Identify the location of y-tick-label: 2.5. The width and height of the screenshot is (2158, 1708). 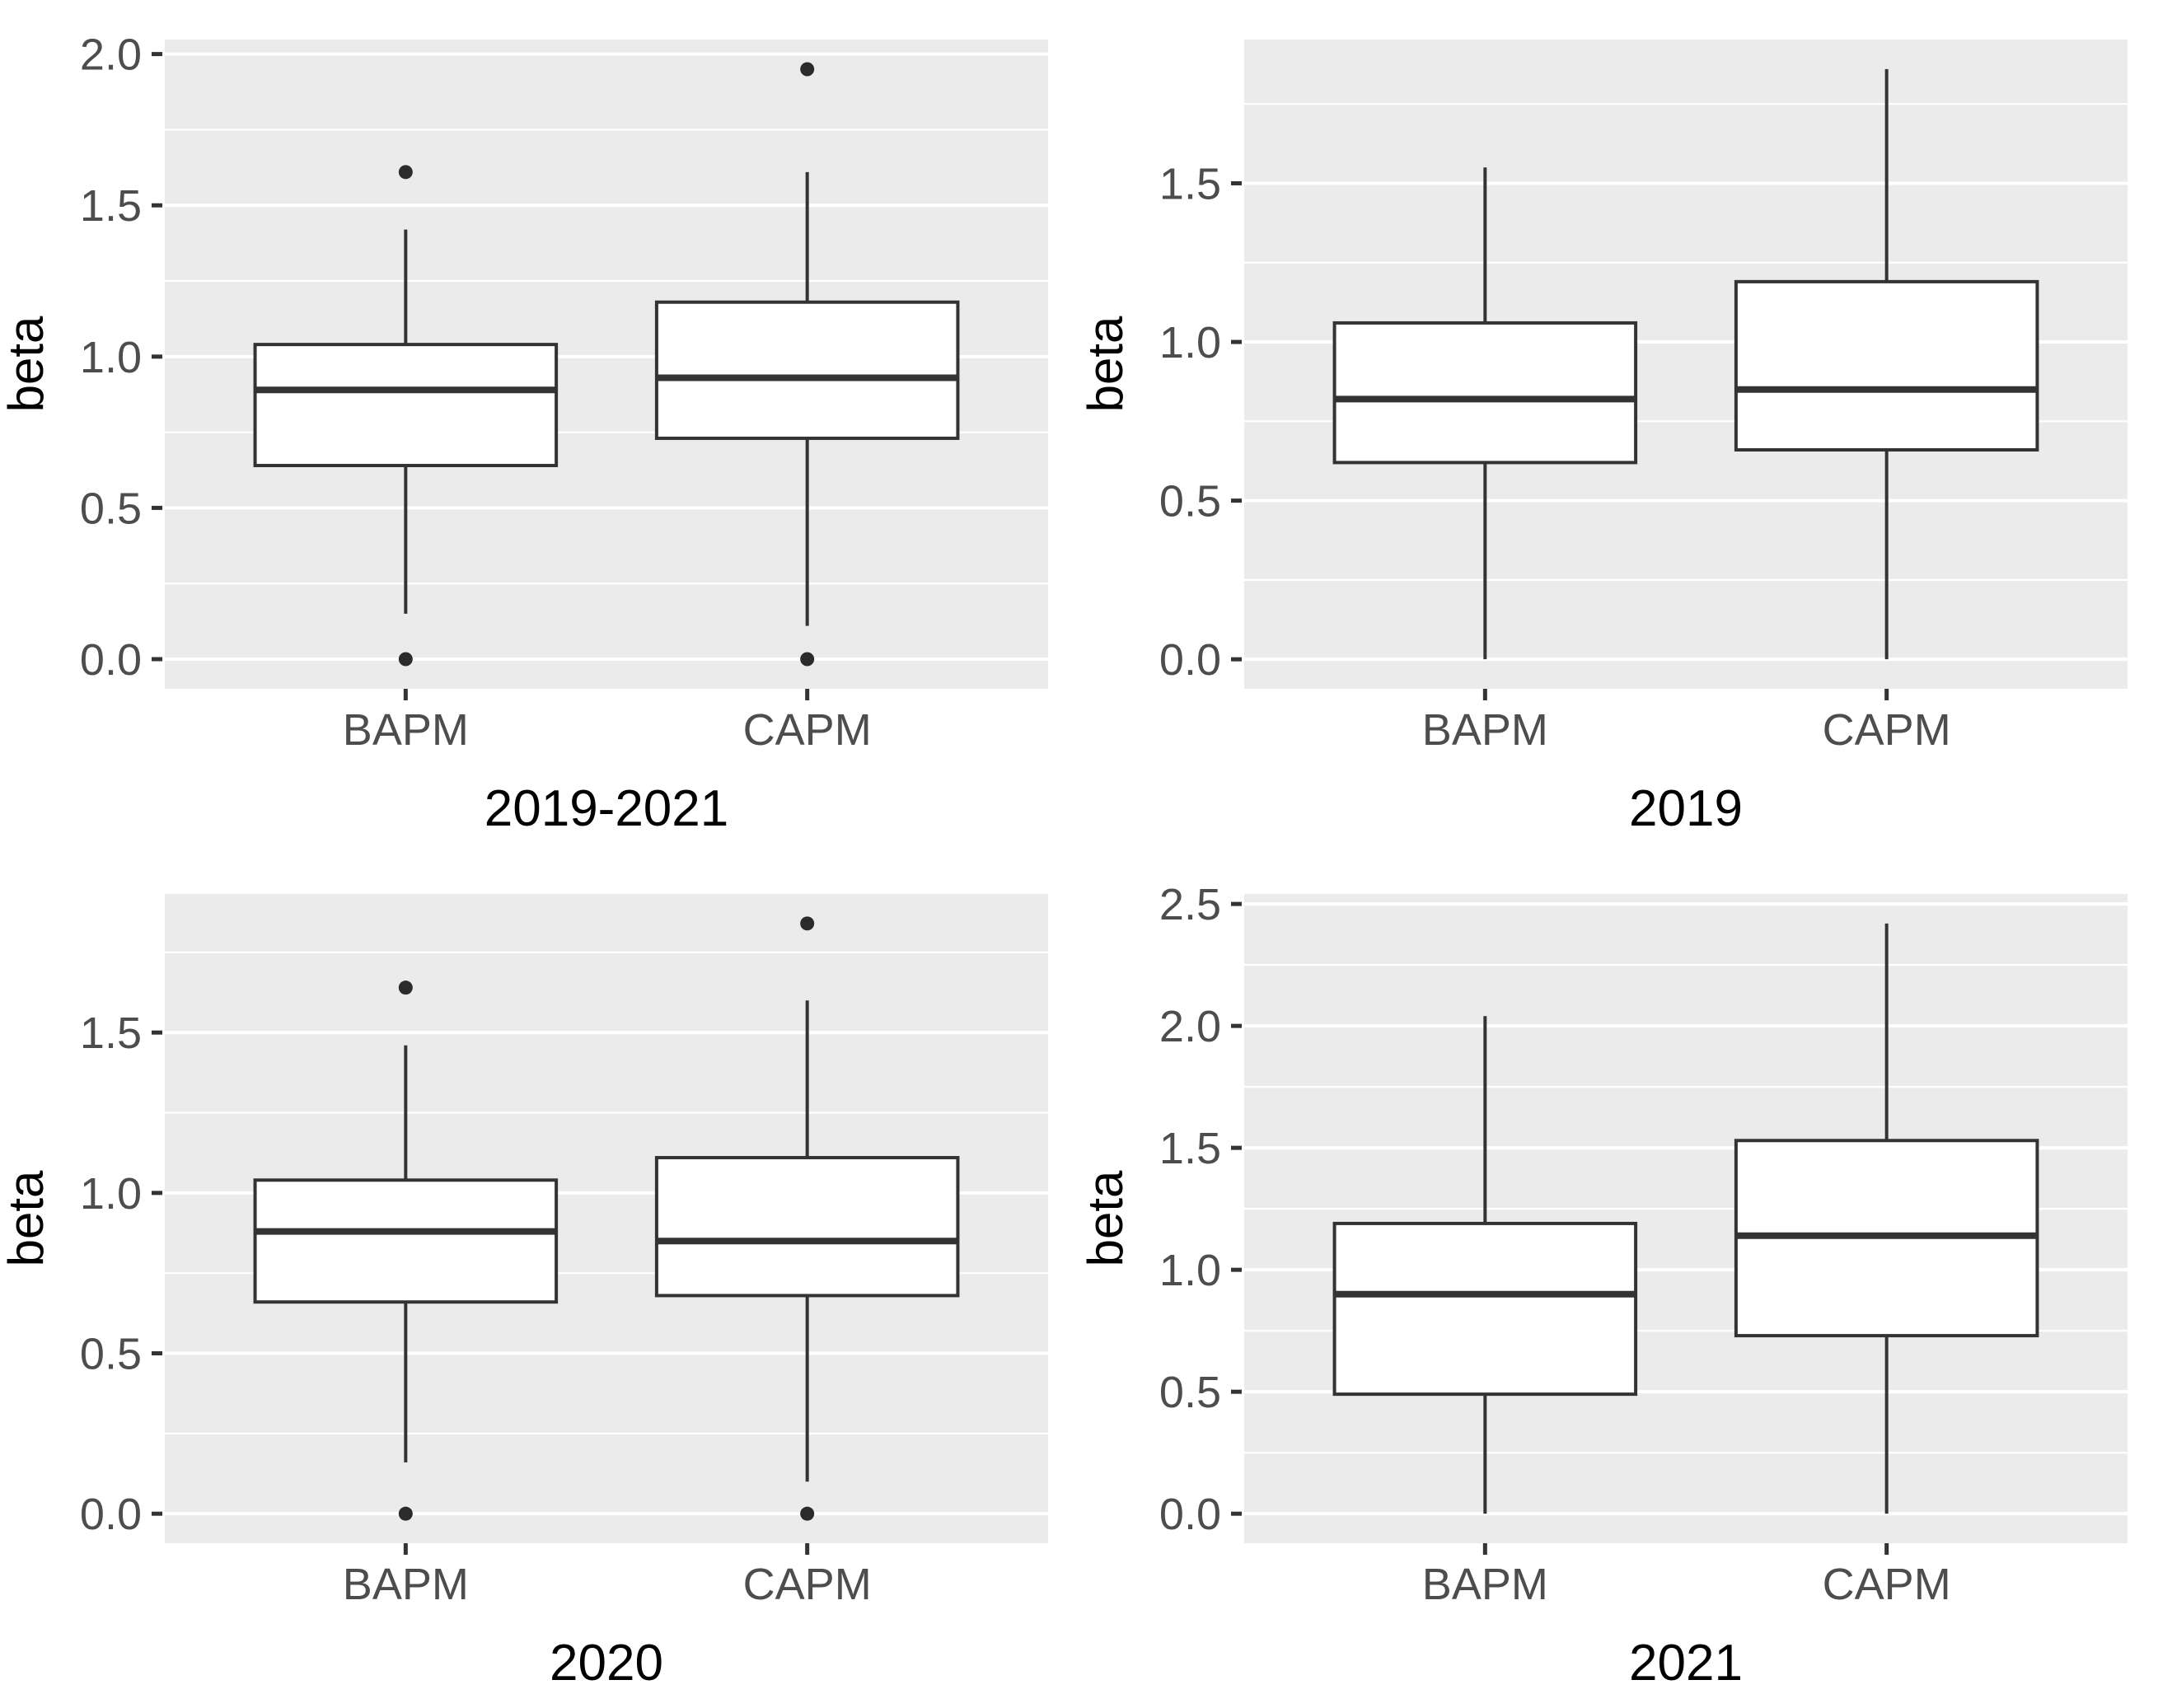
(1189, 904).